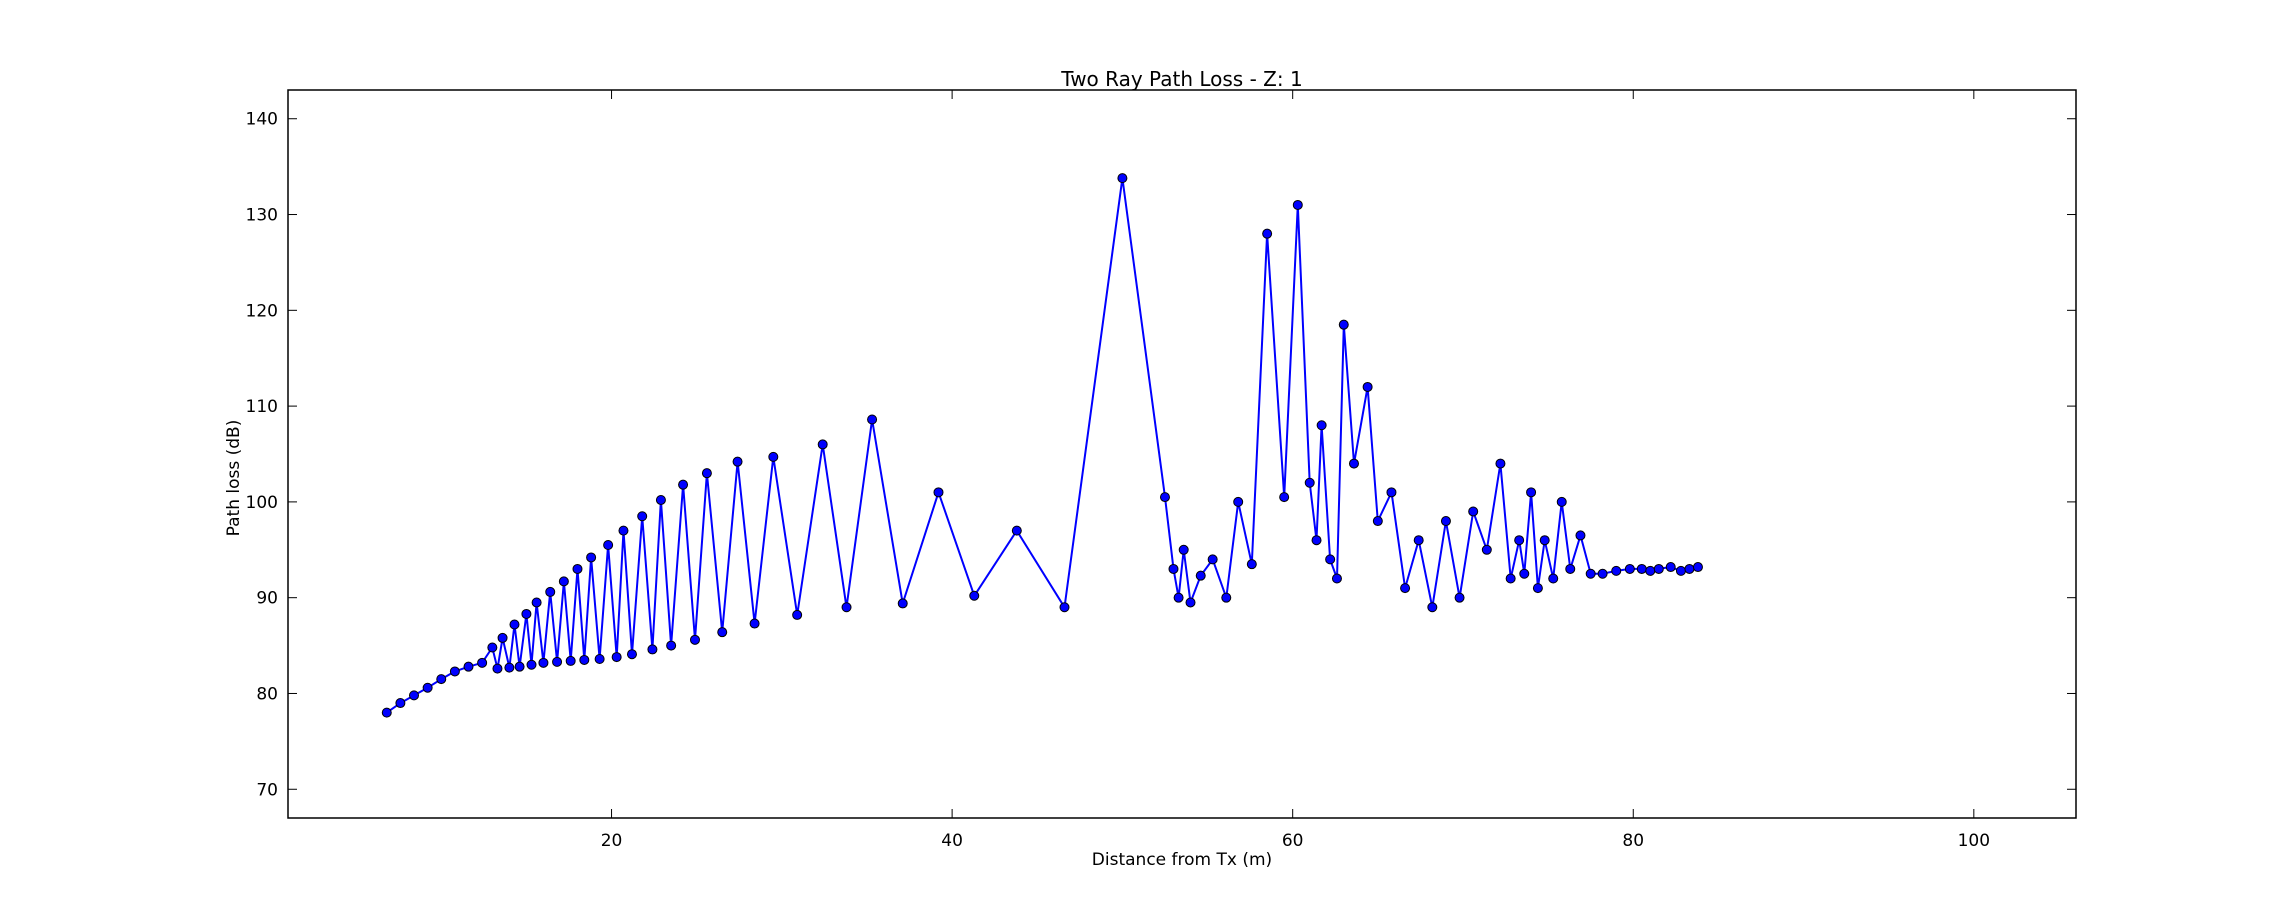 This screenshot has width=2290, height=908. I want to click on x-tick-label: 40, so click(952, 841).